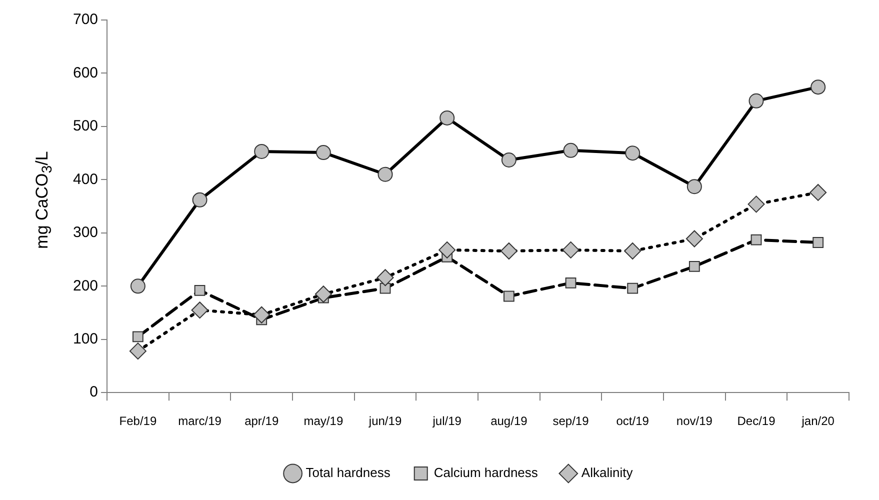 This screenshot has width=879, height=500. Describe the element at coordinates (447, 421) in the screenshot. I see `x-tick-label: jul/19` at that location.